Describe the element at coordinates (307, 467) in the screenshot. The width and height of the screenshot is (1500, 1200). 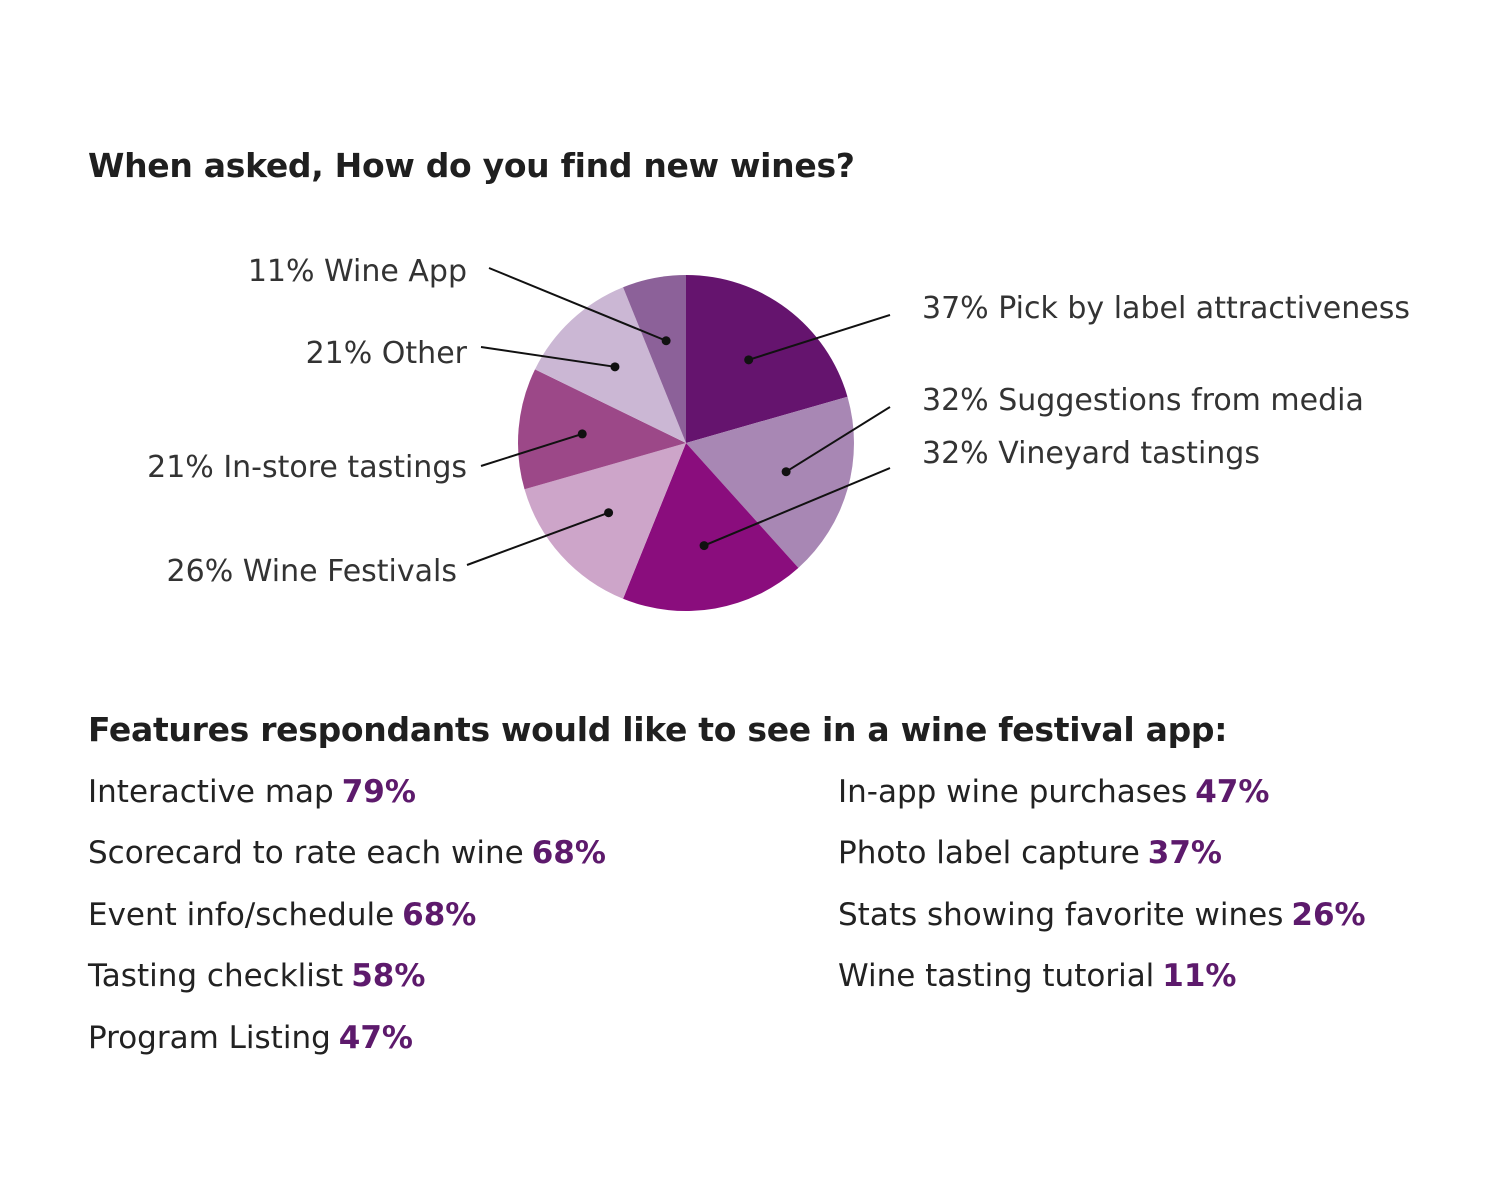
I see `slice-label-in-store-tastings: 21% In-store tastings` at that location.